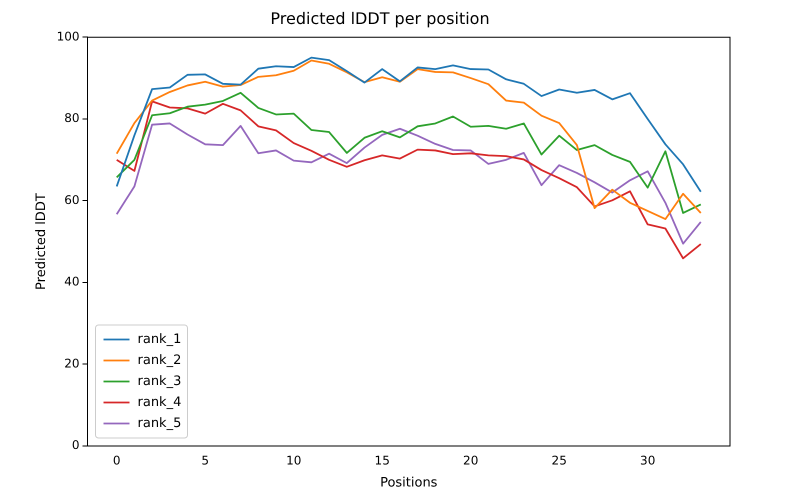  Describe the element at coordinates (294, 460) in the screenshot. I see `x-tick-label: 10` at that location.